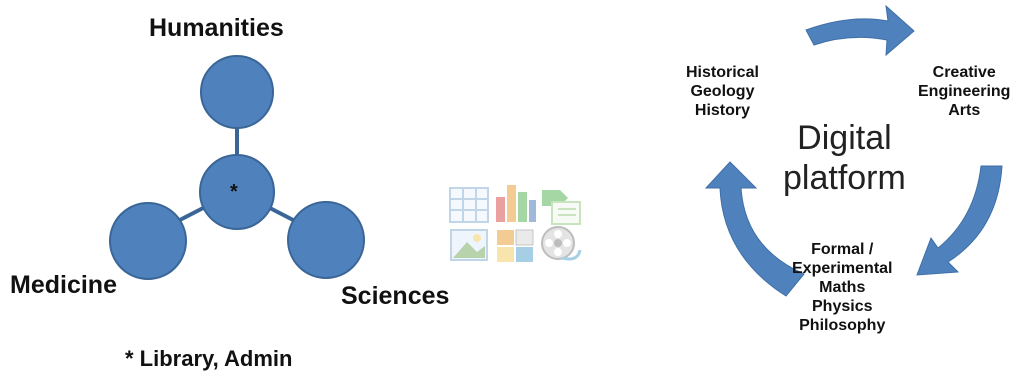 This screenshot has height=378, width=1027. I want to click on image-grid-icon, so click(515, 245).